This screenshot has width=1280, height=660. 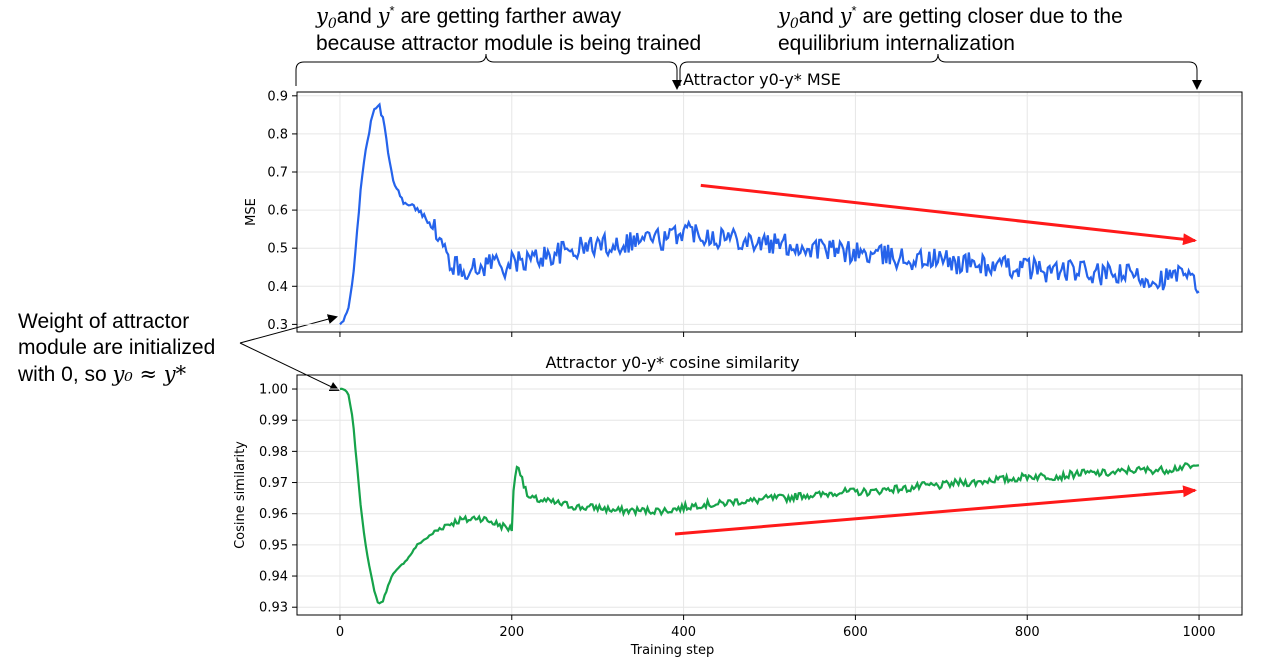 I want to click on y-tick-label: 0.94, so click(x=273, y=577).